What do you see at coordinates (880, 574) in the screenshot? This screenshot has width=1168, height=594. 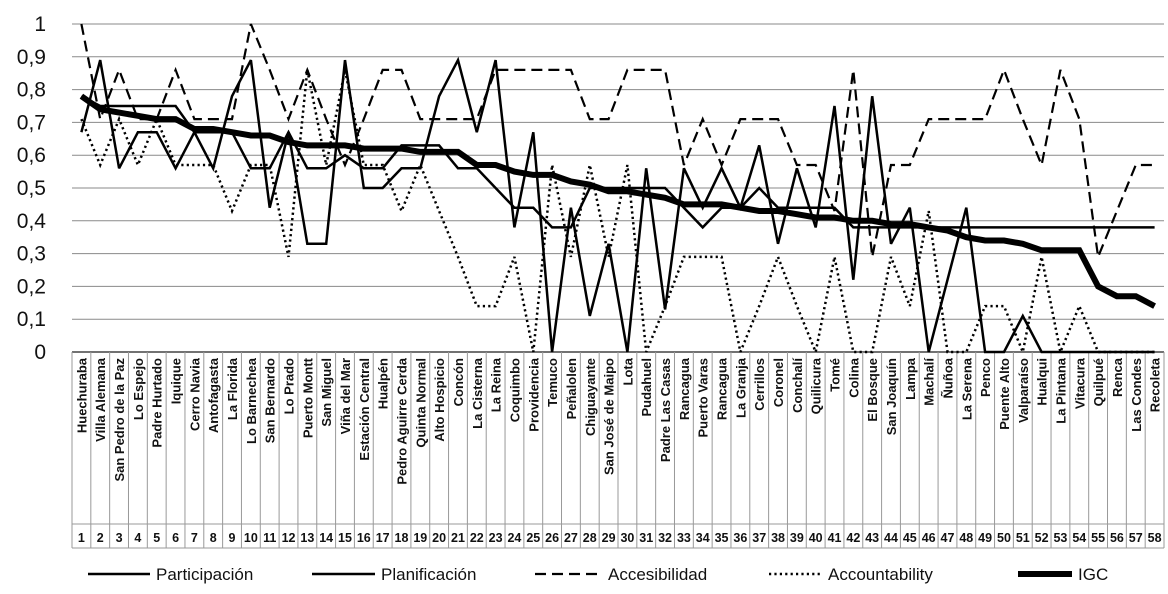 I see `legend-label-3: Accountability` at bounding box center [880, 574].